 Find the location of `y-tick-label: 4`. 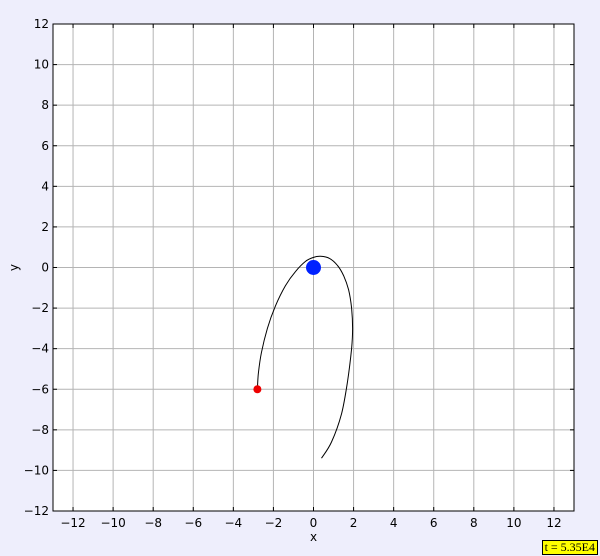

y-tick-label: 4 is located at coordinates (45, 186).